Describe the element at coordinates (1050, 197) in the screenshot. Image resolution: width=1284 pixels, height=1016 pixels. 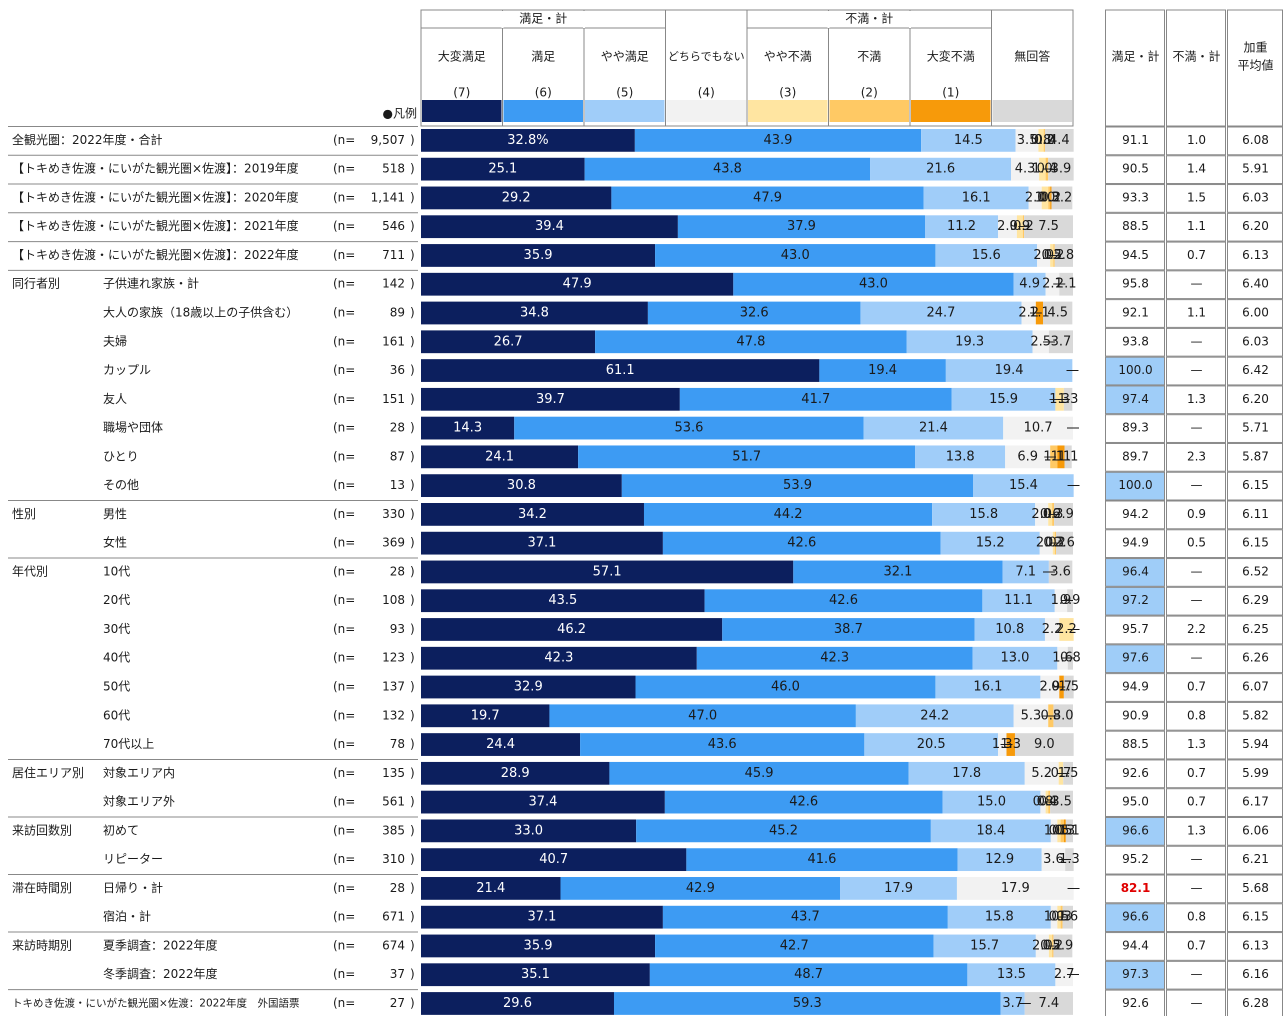
I see `bar-label: 0.2` at that location.